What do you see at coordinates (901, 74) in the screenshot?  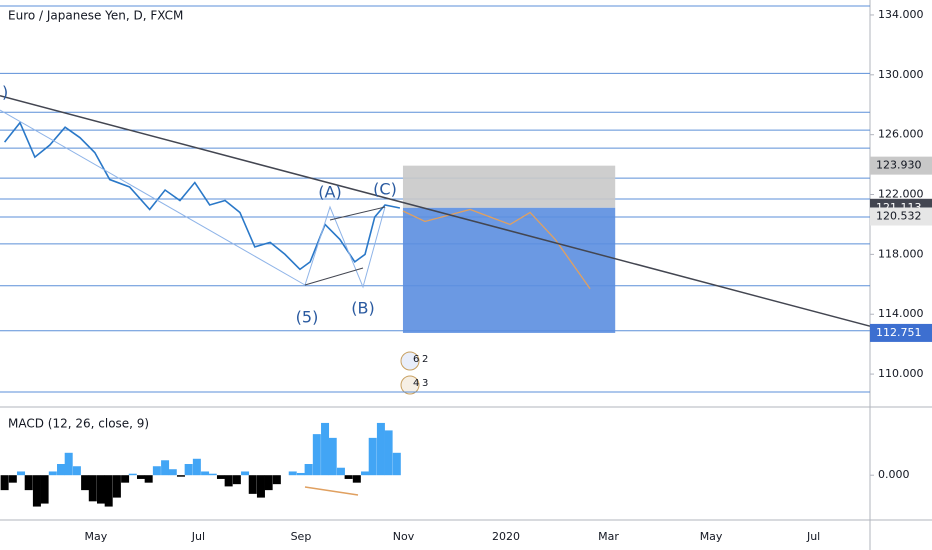 I see `y-tick-label: 130.000` at bounding box center [901, 74].